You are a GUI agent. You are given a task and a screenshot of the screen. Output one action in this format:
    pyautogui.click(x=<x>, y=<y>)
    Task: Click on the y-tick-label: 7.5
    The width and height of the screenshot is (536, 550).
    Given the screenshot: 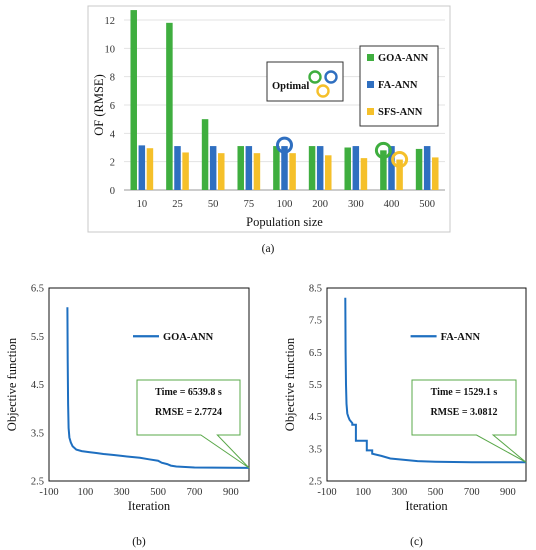 What is the action you would take?
    pyautogui.click(x=315, y=321)
    